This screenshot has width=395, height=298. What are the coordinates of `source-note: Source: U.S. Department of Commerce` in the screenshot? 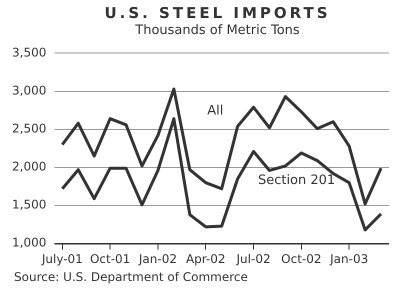 It's located at (131, 277).